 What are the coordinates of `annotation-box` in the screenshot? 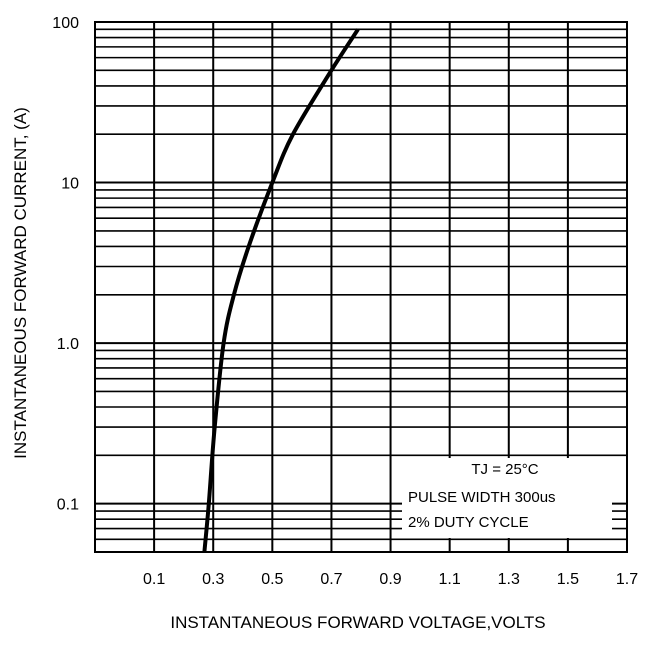 It's located at (507, 498).